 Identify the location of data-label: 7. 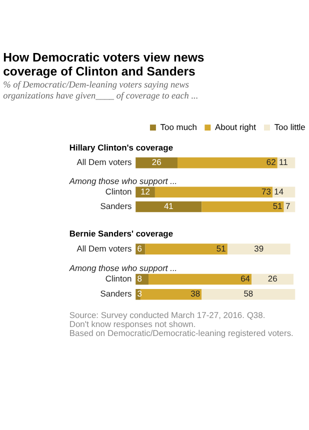
(287, 206).